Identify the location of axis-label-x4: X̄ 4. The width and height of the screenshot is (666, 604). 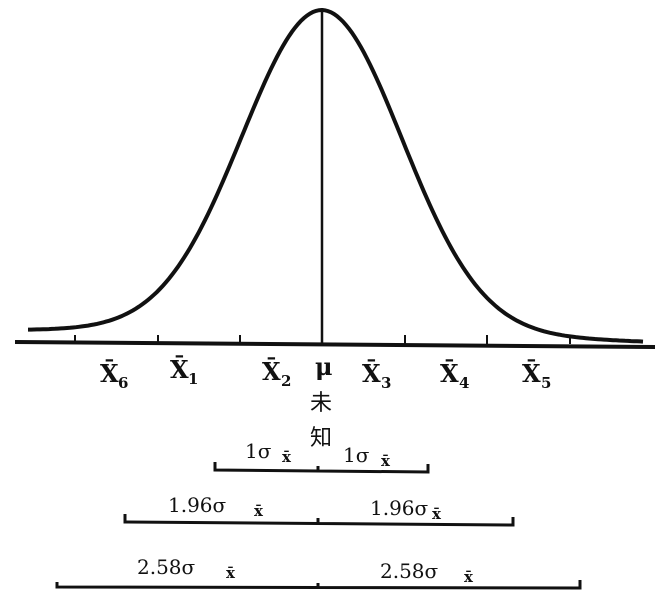
(454, 375).